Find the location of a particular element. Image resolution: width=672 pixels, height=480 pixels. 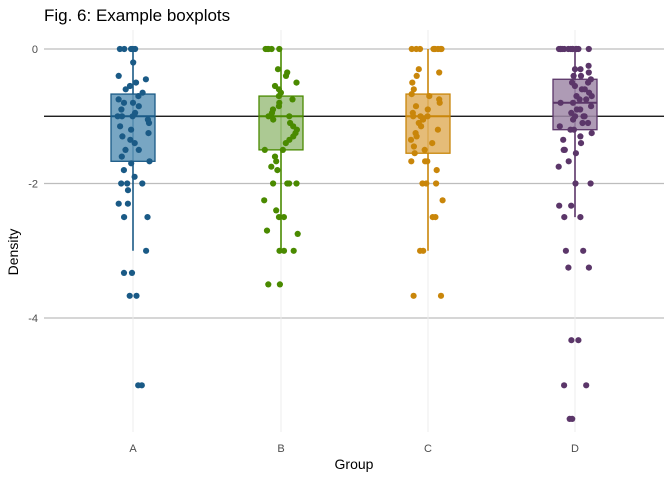

y-axis-title: Density is located at coordinates (13, 252).